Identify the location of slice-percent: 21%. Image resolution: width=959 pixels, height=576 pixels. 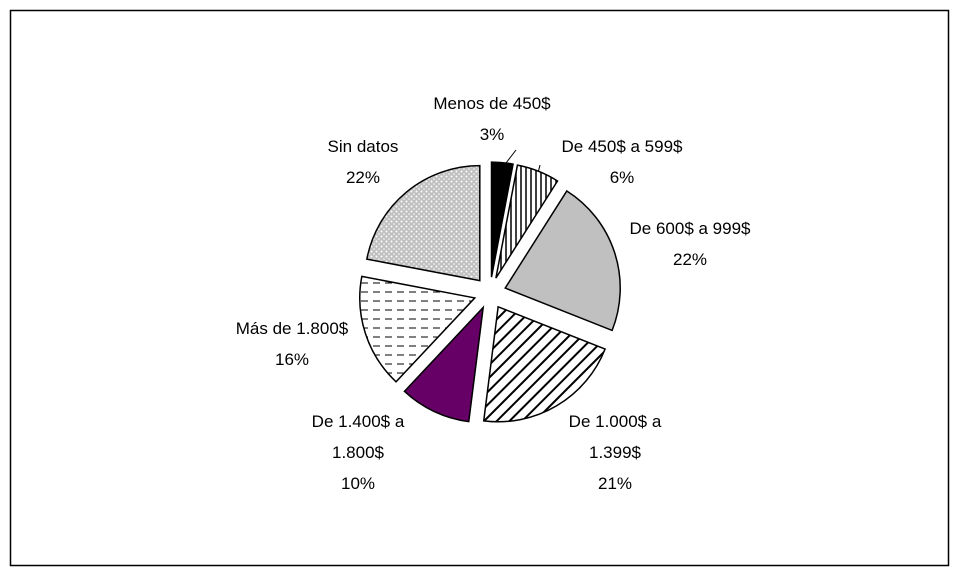
(615, 483).